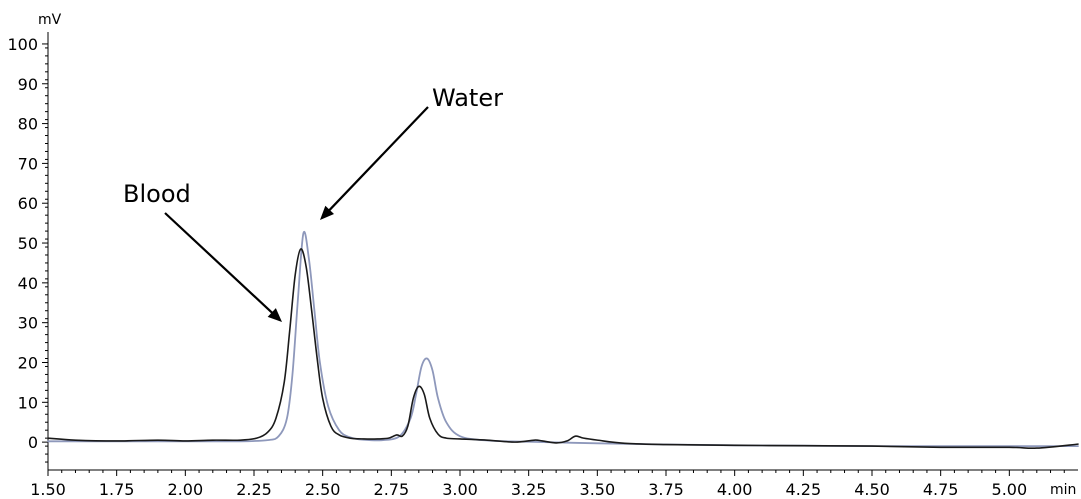  What do you see at coordinates (378, 159) in the screenshot?
I see `water-annotation-arrow` at bounding box center [378, 159].